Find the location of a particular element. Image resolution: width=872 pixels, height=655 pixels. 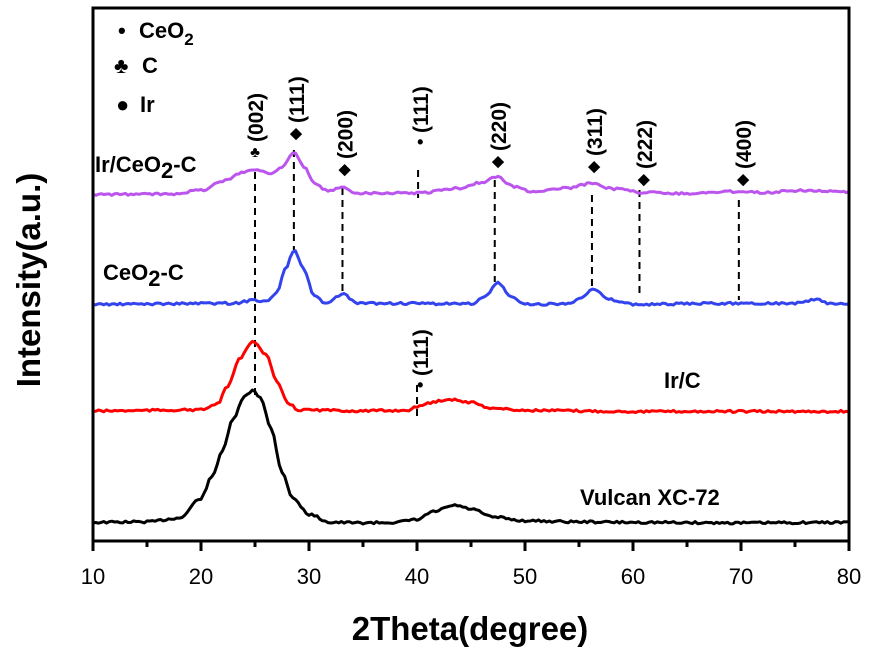

x-axis-title: 2Theta(degree) is located at coordinates (470, 628).